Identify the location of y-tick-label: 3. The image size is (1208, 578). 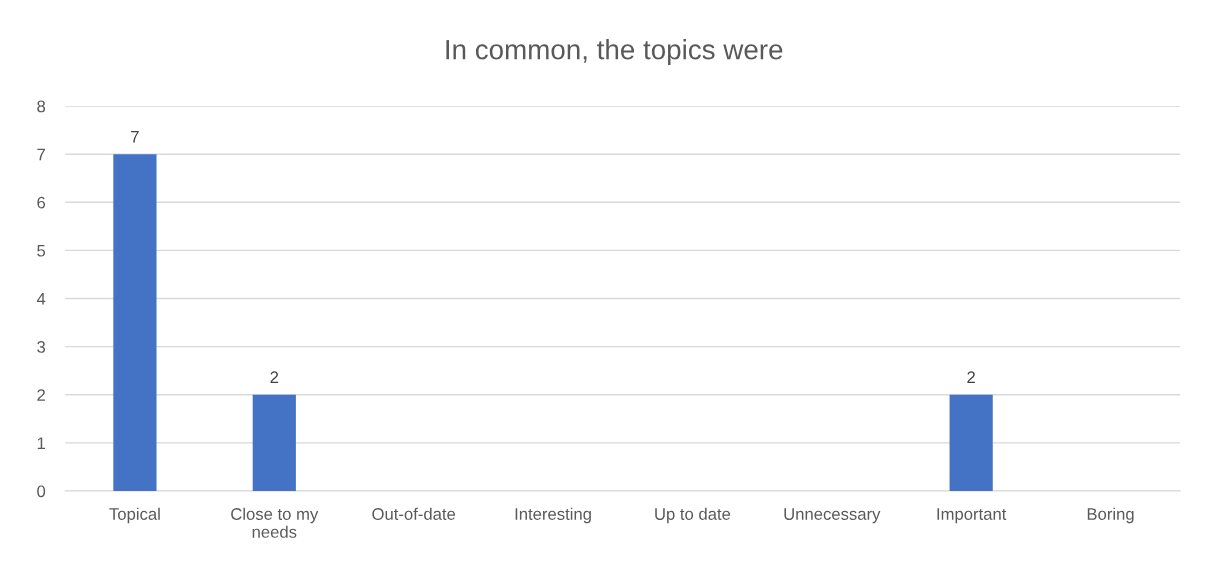
(41, 347).